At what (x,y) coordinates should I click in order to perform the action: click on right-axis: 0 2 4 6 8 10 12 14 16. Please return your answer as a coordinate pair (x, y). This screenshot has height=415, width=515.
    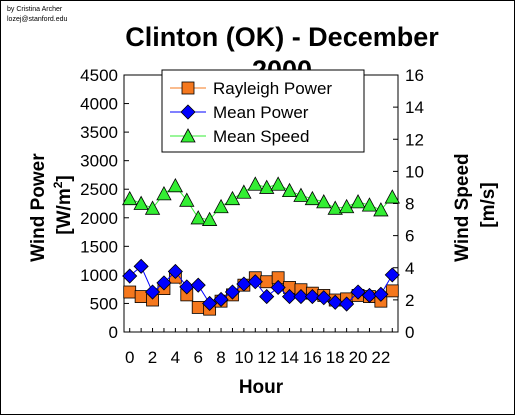
    Looking at the image, I should click on (408, 204).